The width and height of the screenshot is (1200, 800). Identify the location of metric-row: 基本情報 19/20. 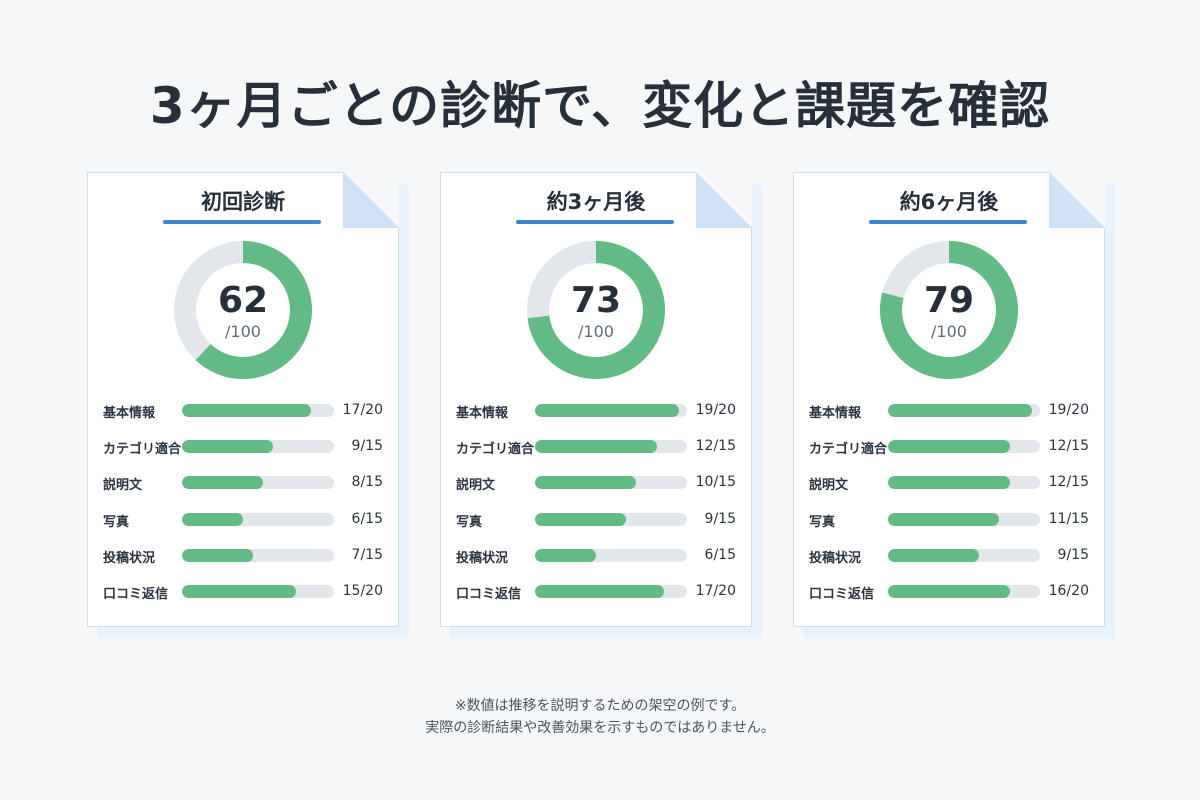
(949, 410).